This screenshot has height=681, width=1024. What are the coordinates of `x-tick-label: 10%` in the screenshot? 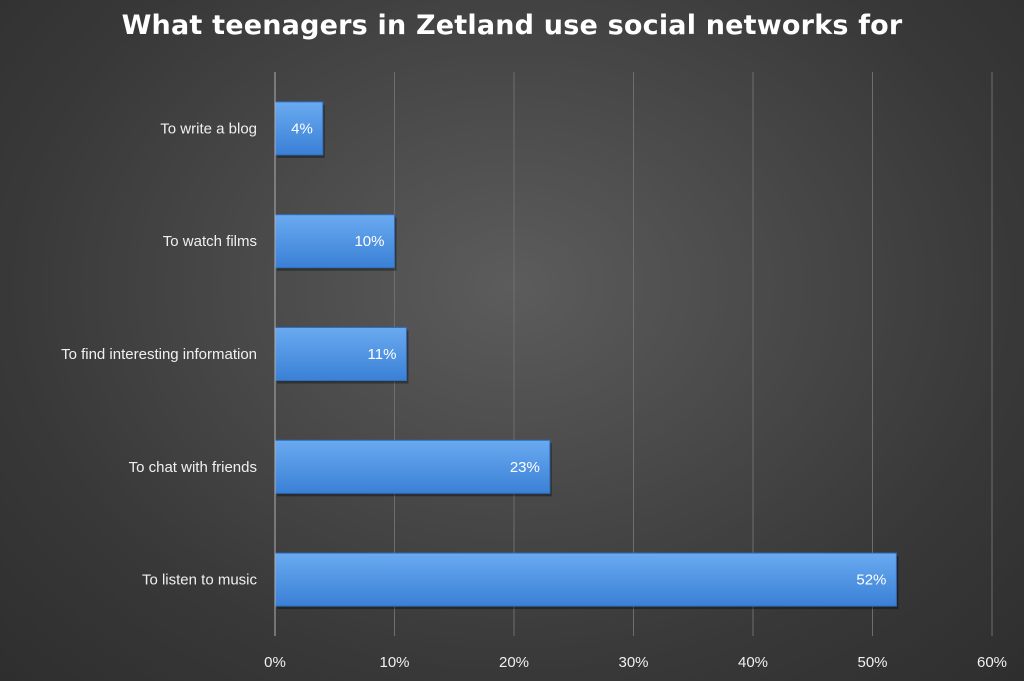 It's located at (394, 662).